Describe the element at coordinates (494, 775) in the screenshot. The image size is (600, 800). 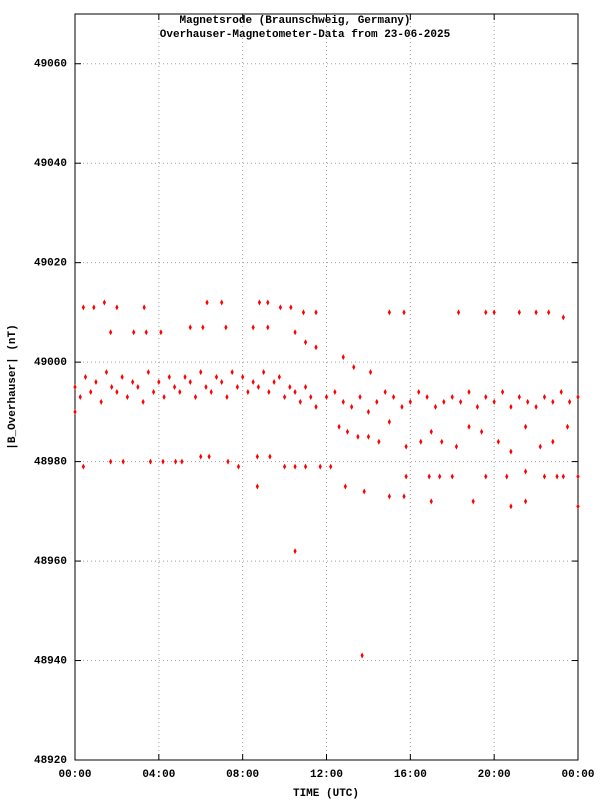
I see `x-tick-label: 20:00` at that location.